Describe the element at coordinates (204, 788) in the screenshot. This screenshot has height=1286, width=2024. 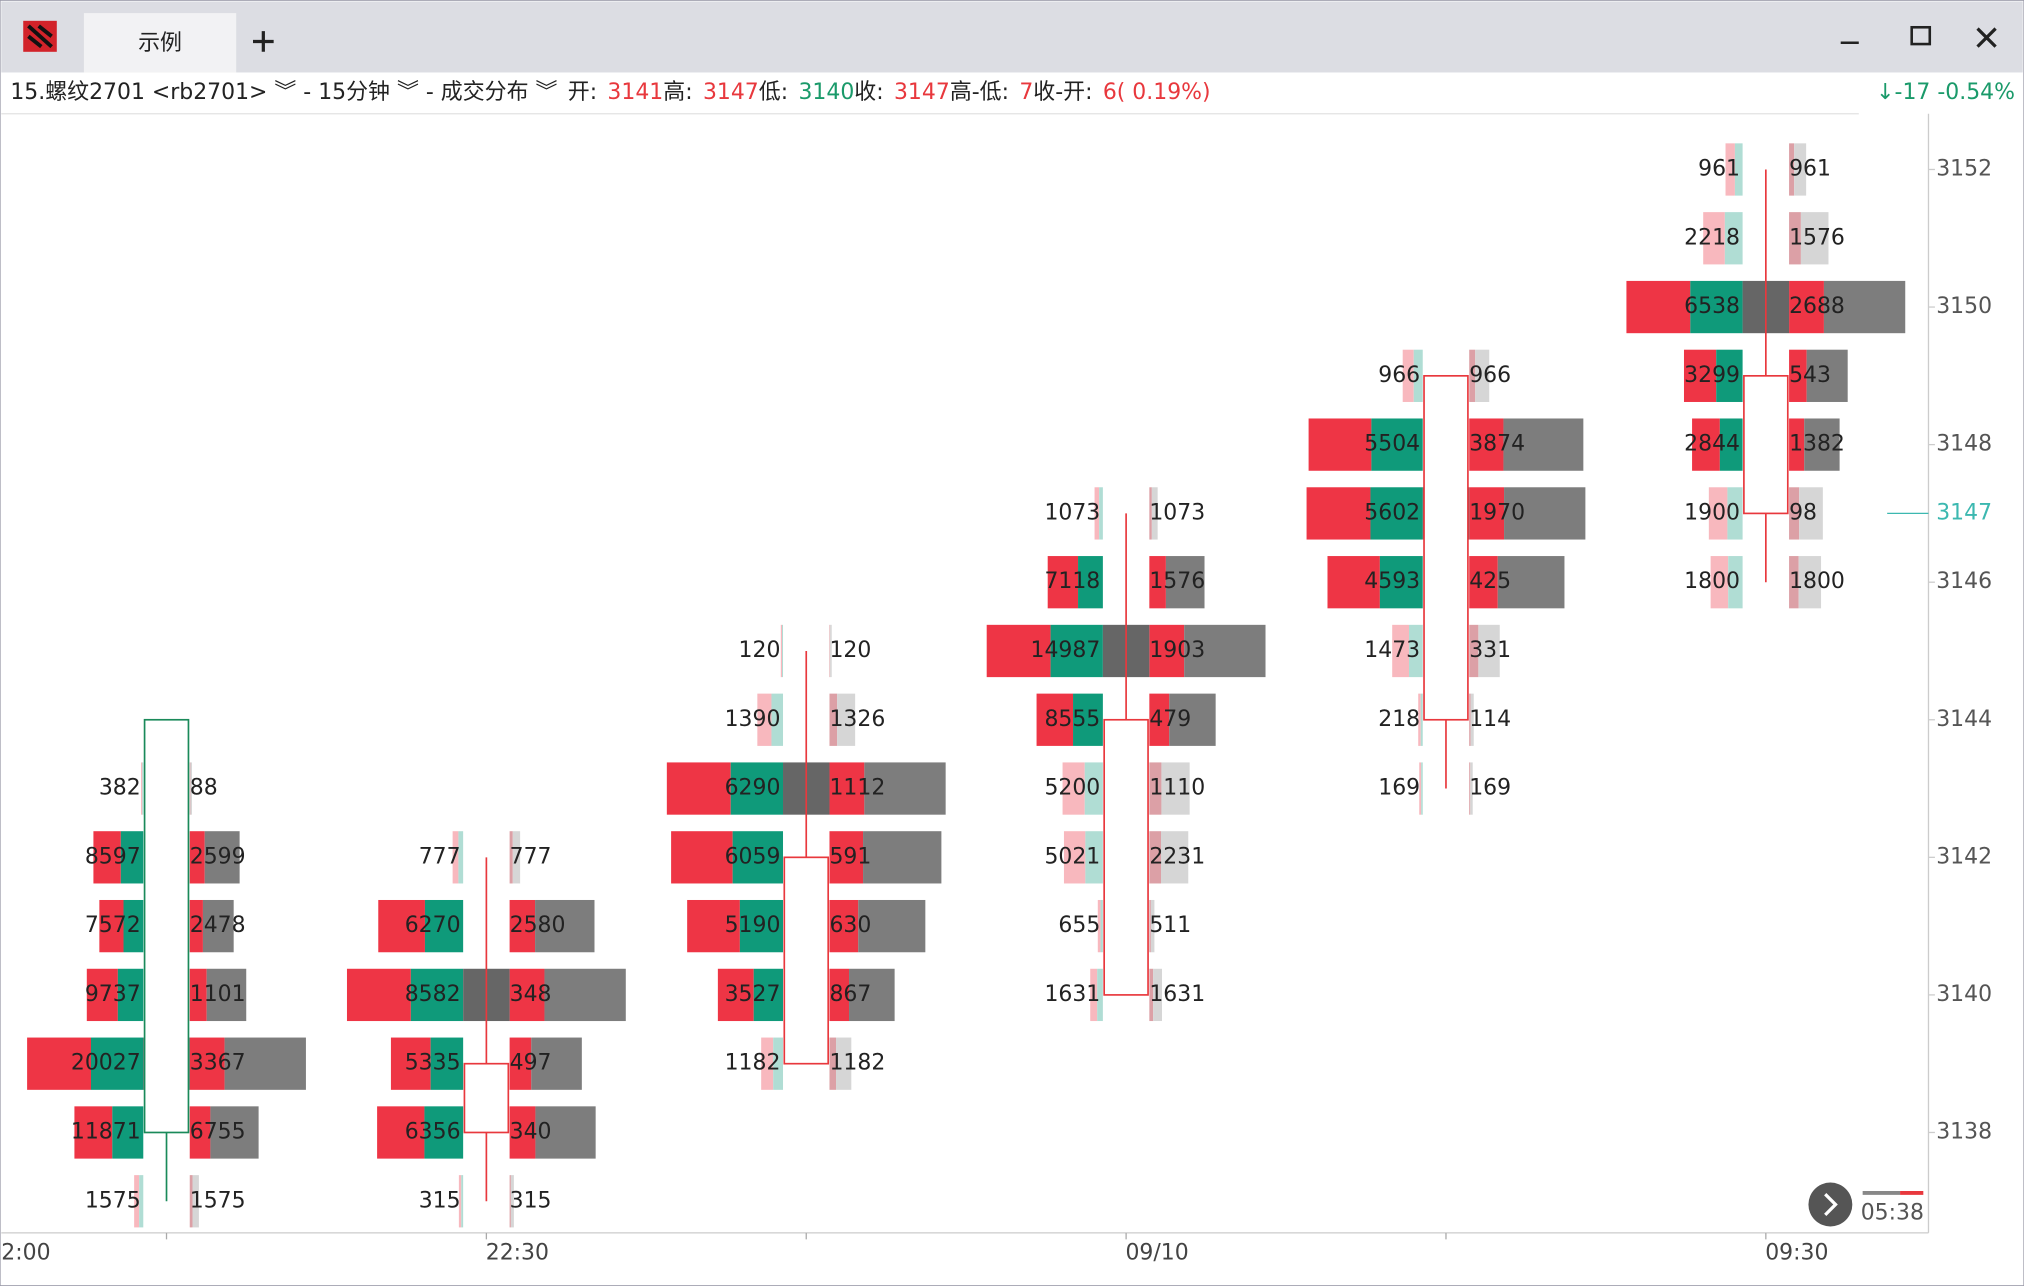
I see `ask-volume: 88` at that location.